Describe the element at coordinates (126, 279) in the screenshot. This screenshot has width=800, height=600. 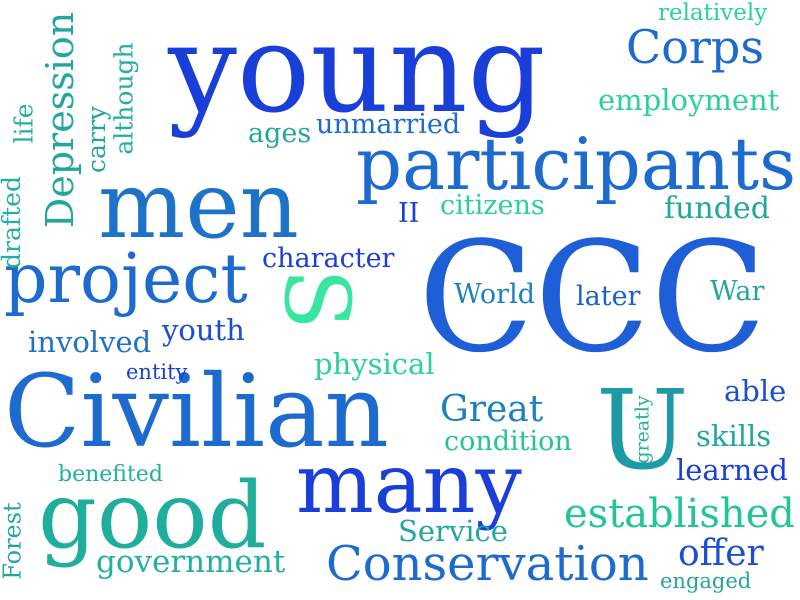
I see `word-project: project` at that location.